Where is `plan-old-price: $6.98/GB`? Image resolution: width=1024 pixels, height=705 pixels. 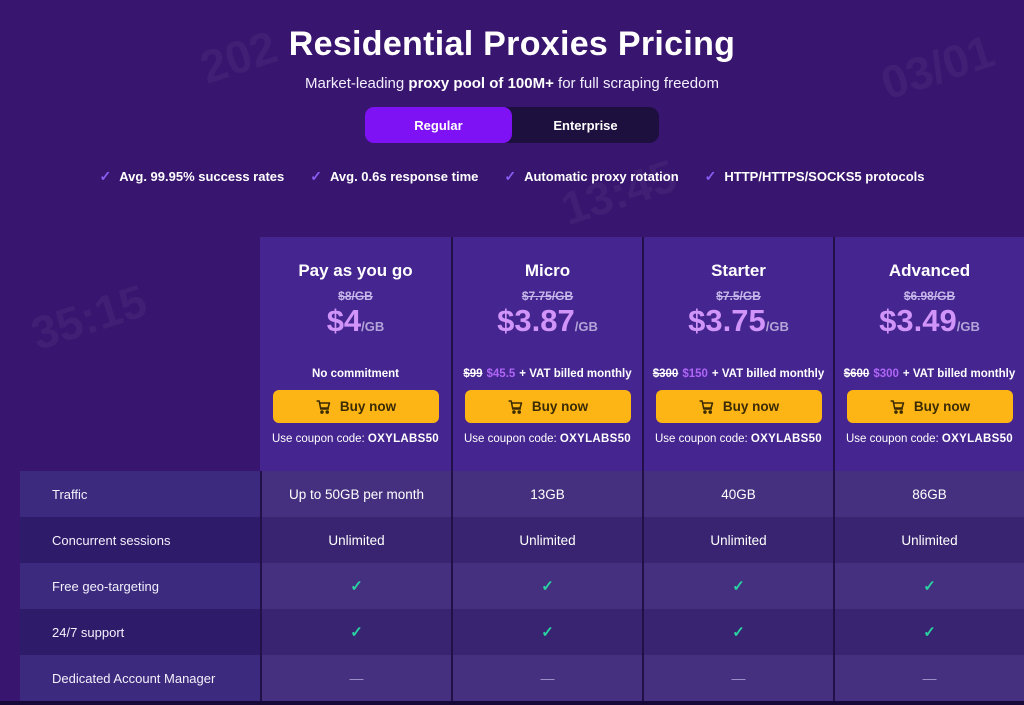
plan-old-price: $6.98/GB is located at coordinates (929, 296).